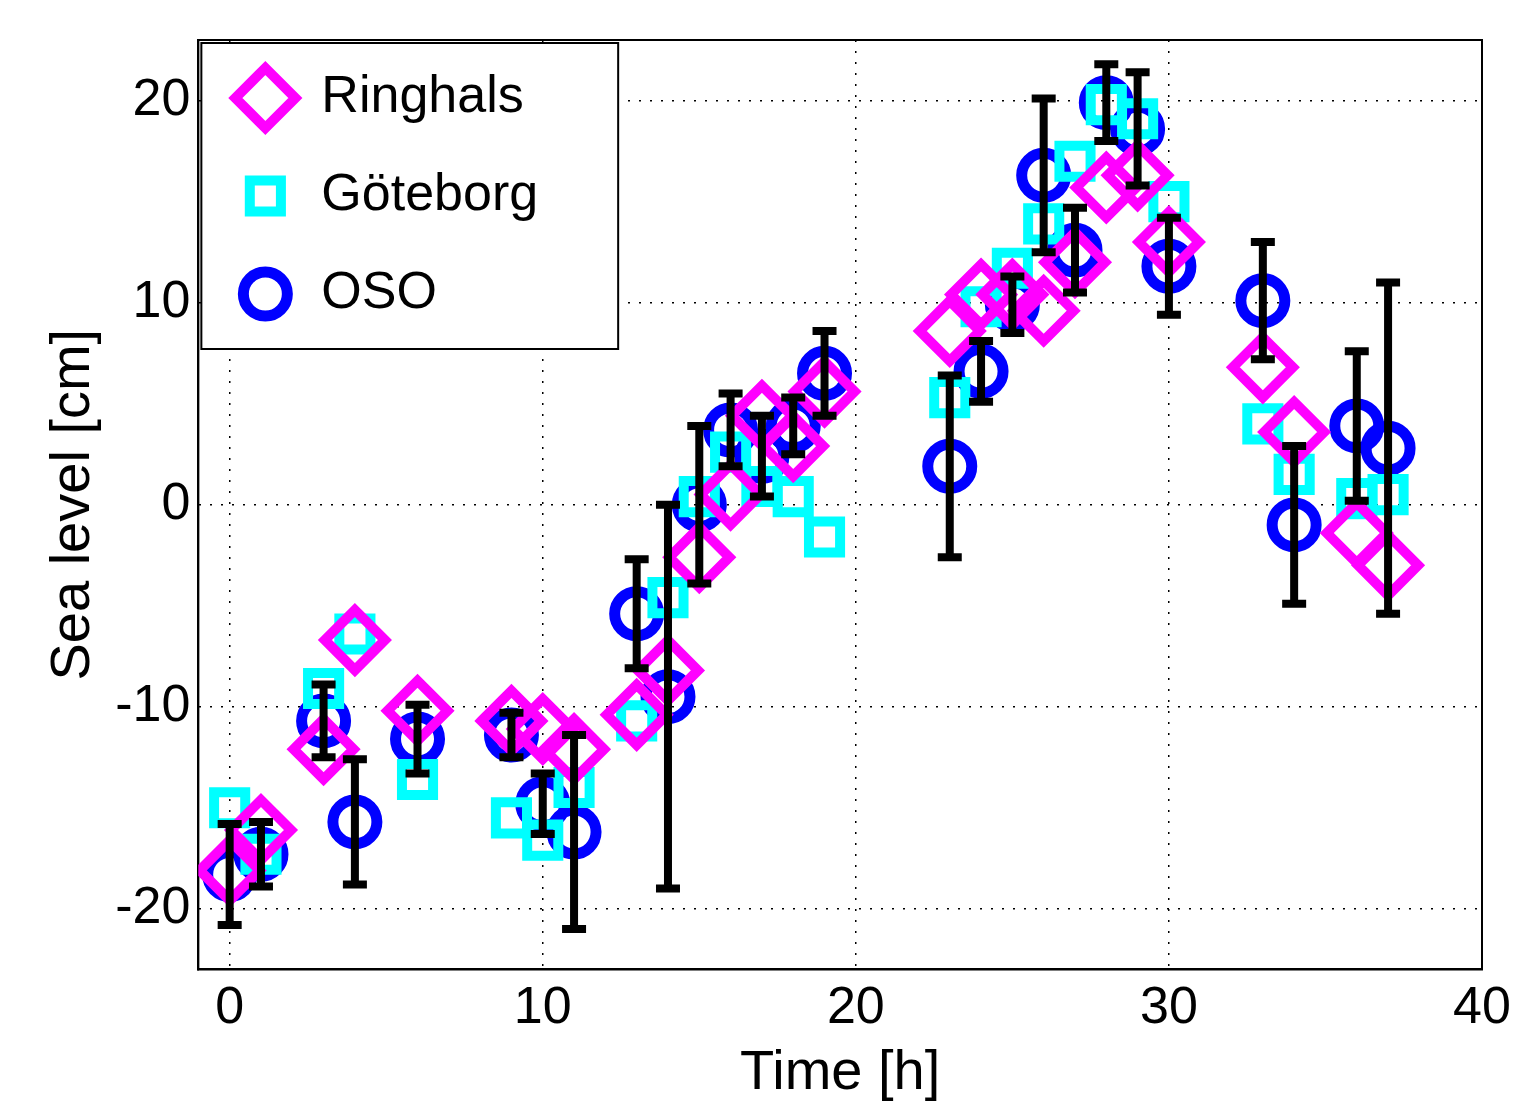 The image size is (1527, 1107). What do you see at coordinates (430, 192) in the screenshot?
I see `legend-label: Göteborg` at bounding box center [430, 192].